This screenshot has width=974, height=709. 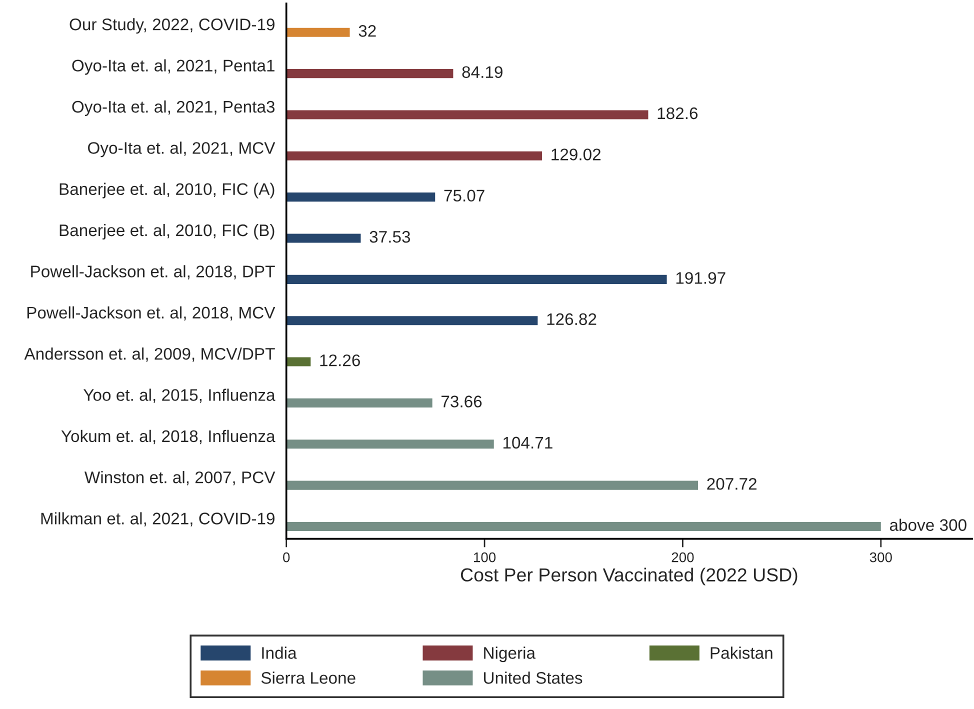 I want to click on legend-label: United States, so click(x=533, y=678).